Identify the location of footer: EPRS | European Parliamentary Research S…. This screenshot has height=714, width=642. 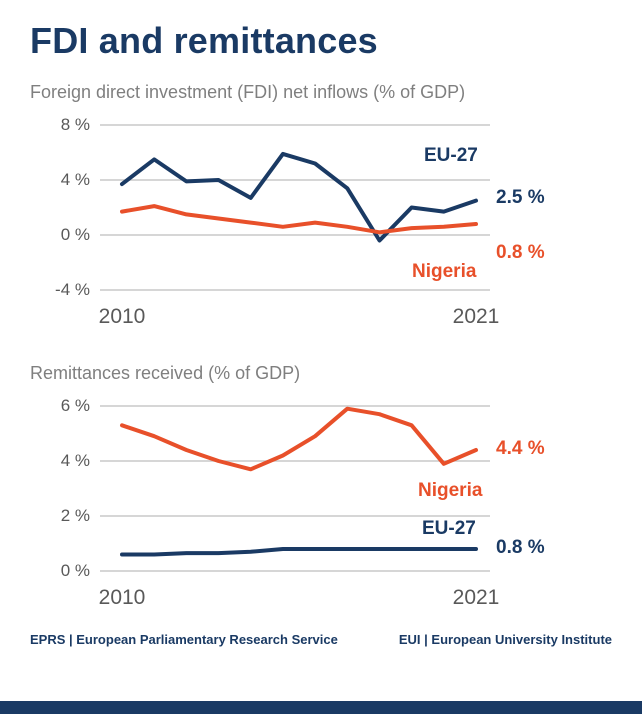
(321, 639).